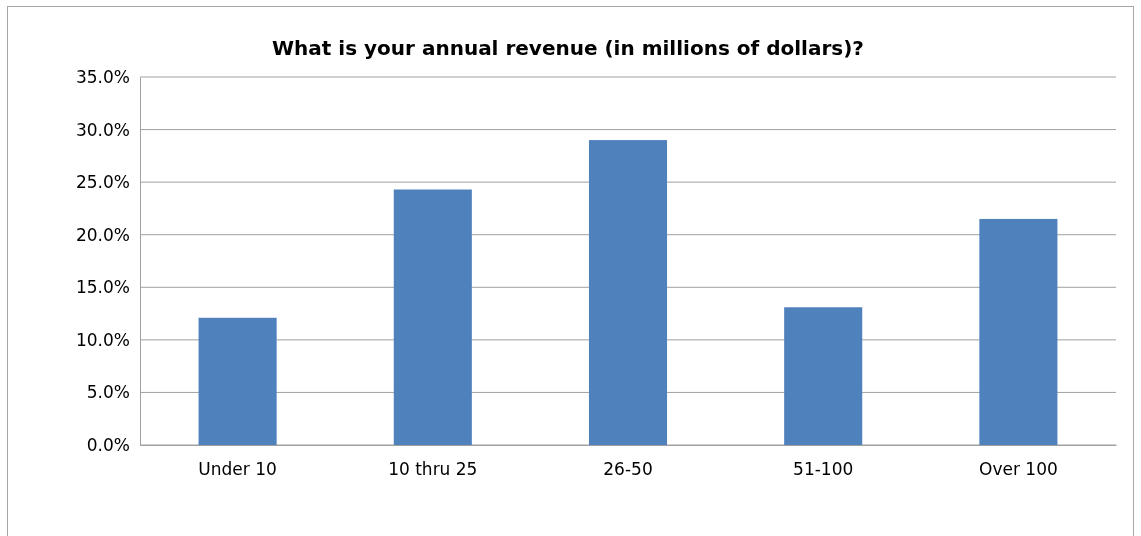 This screenshot has width=1141, height=536. What do you see at coordinates (108, 444) in the screenshot?
I see `y-tick-label: 0.0%` at bounding box center [108, 444].